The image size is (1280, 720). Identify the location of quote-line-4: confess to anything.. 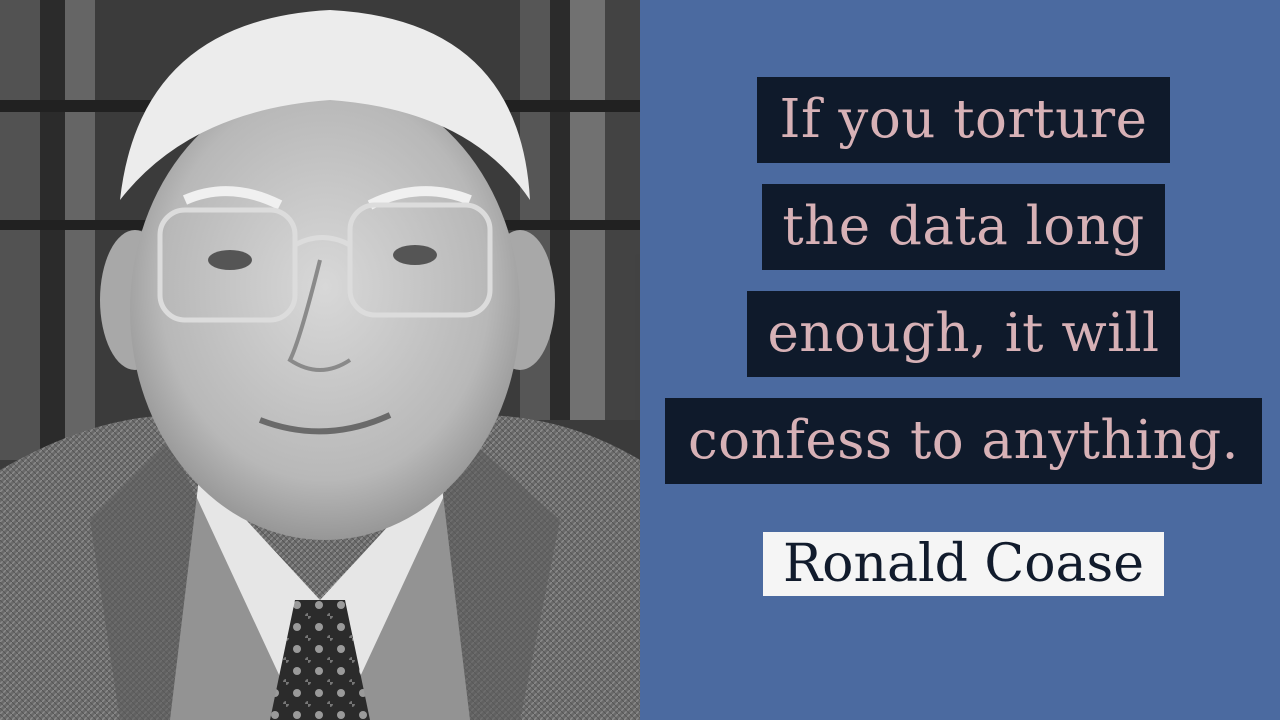
(963, 441).